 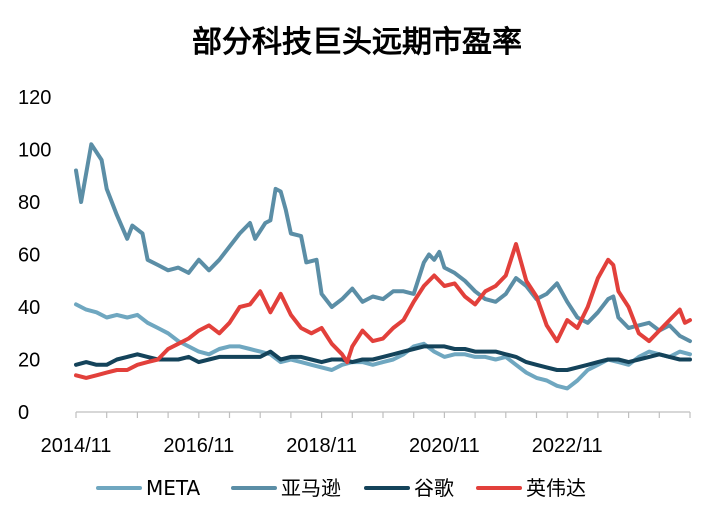 I want to click on x-tick-label: 2022/11, so click(x=567, y=446).